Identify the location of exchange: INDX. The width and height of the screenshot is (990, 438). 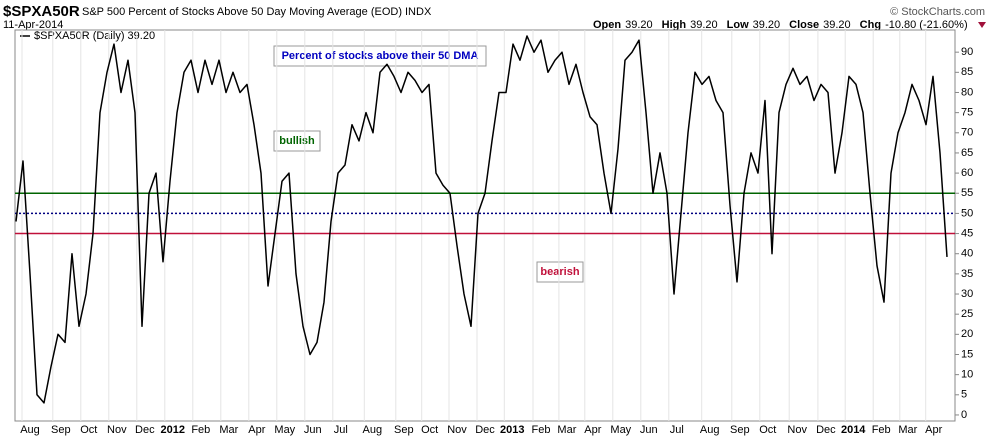
(418, 12).